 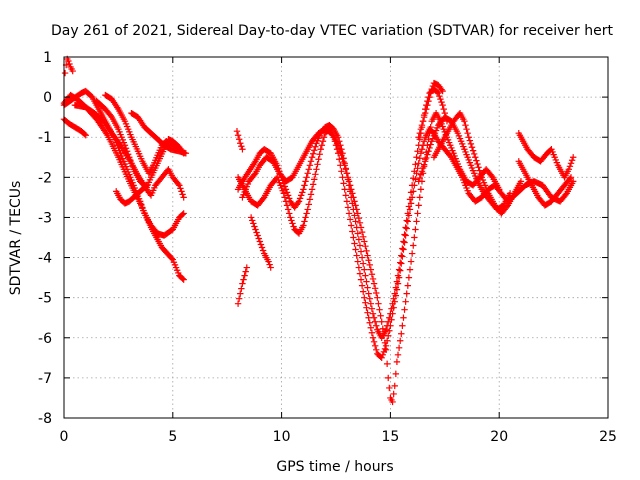 What do you see at coordinates (45, 138) in the screenshot?
I see `y-tick-label: -1` at bounding box center [45, 138].